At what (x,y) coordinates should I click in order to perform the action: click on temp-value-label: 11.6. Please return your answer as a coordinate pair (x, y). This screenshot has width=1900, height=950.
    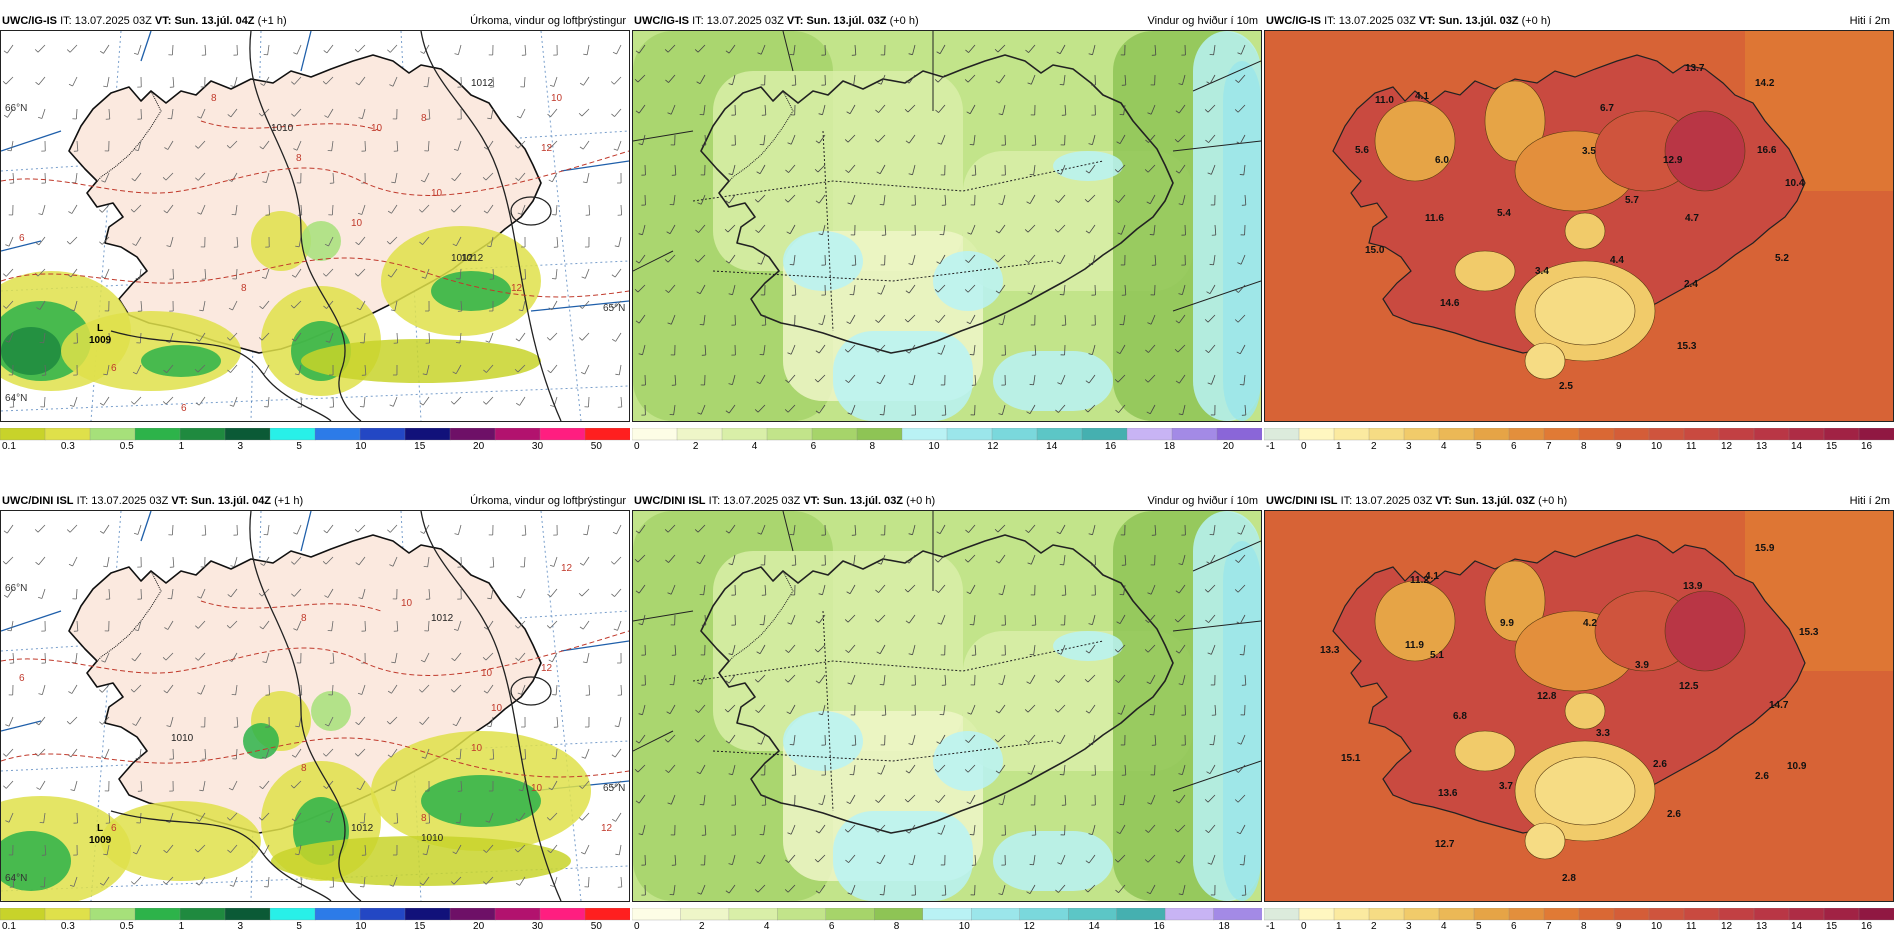
    Looking at the image, I should click on (1434, 218).